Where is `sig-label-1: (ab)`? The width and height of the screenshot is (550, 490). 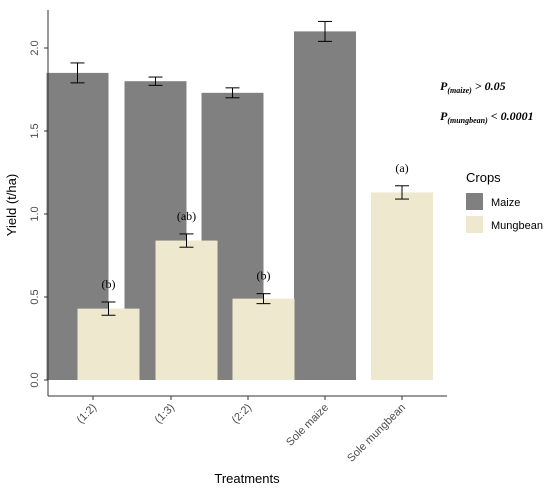 sig-label-1: (ab) is located at coordinates (186, 216).